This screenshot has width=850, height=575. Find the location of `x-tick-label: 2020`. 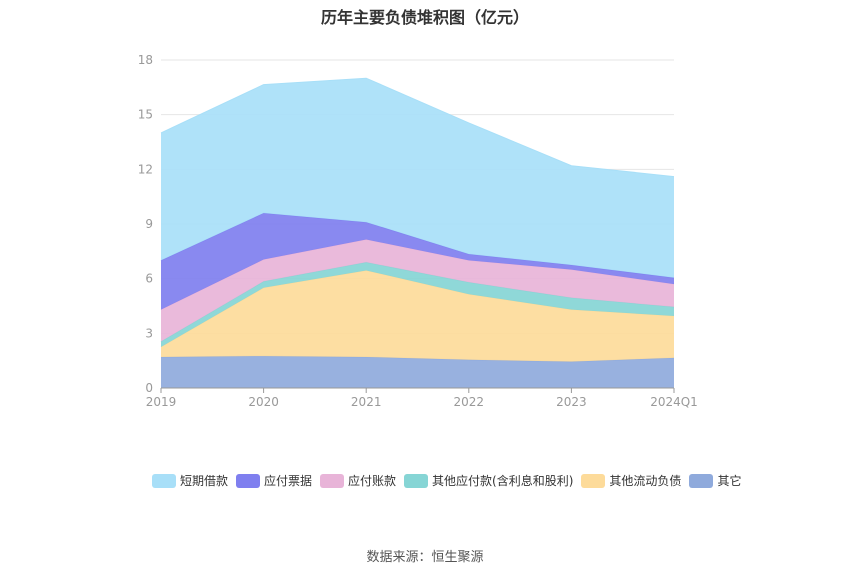

x-tick-label: 2020 is located at coordinates (263, 402).